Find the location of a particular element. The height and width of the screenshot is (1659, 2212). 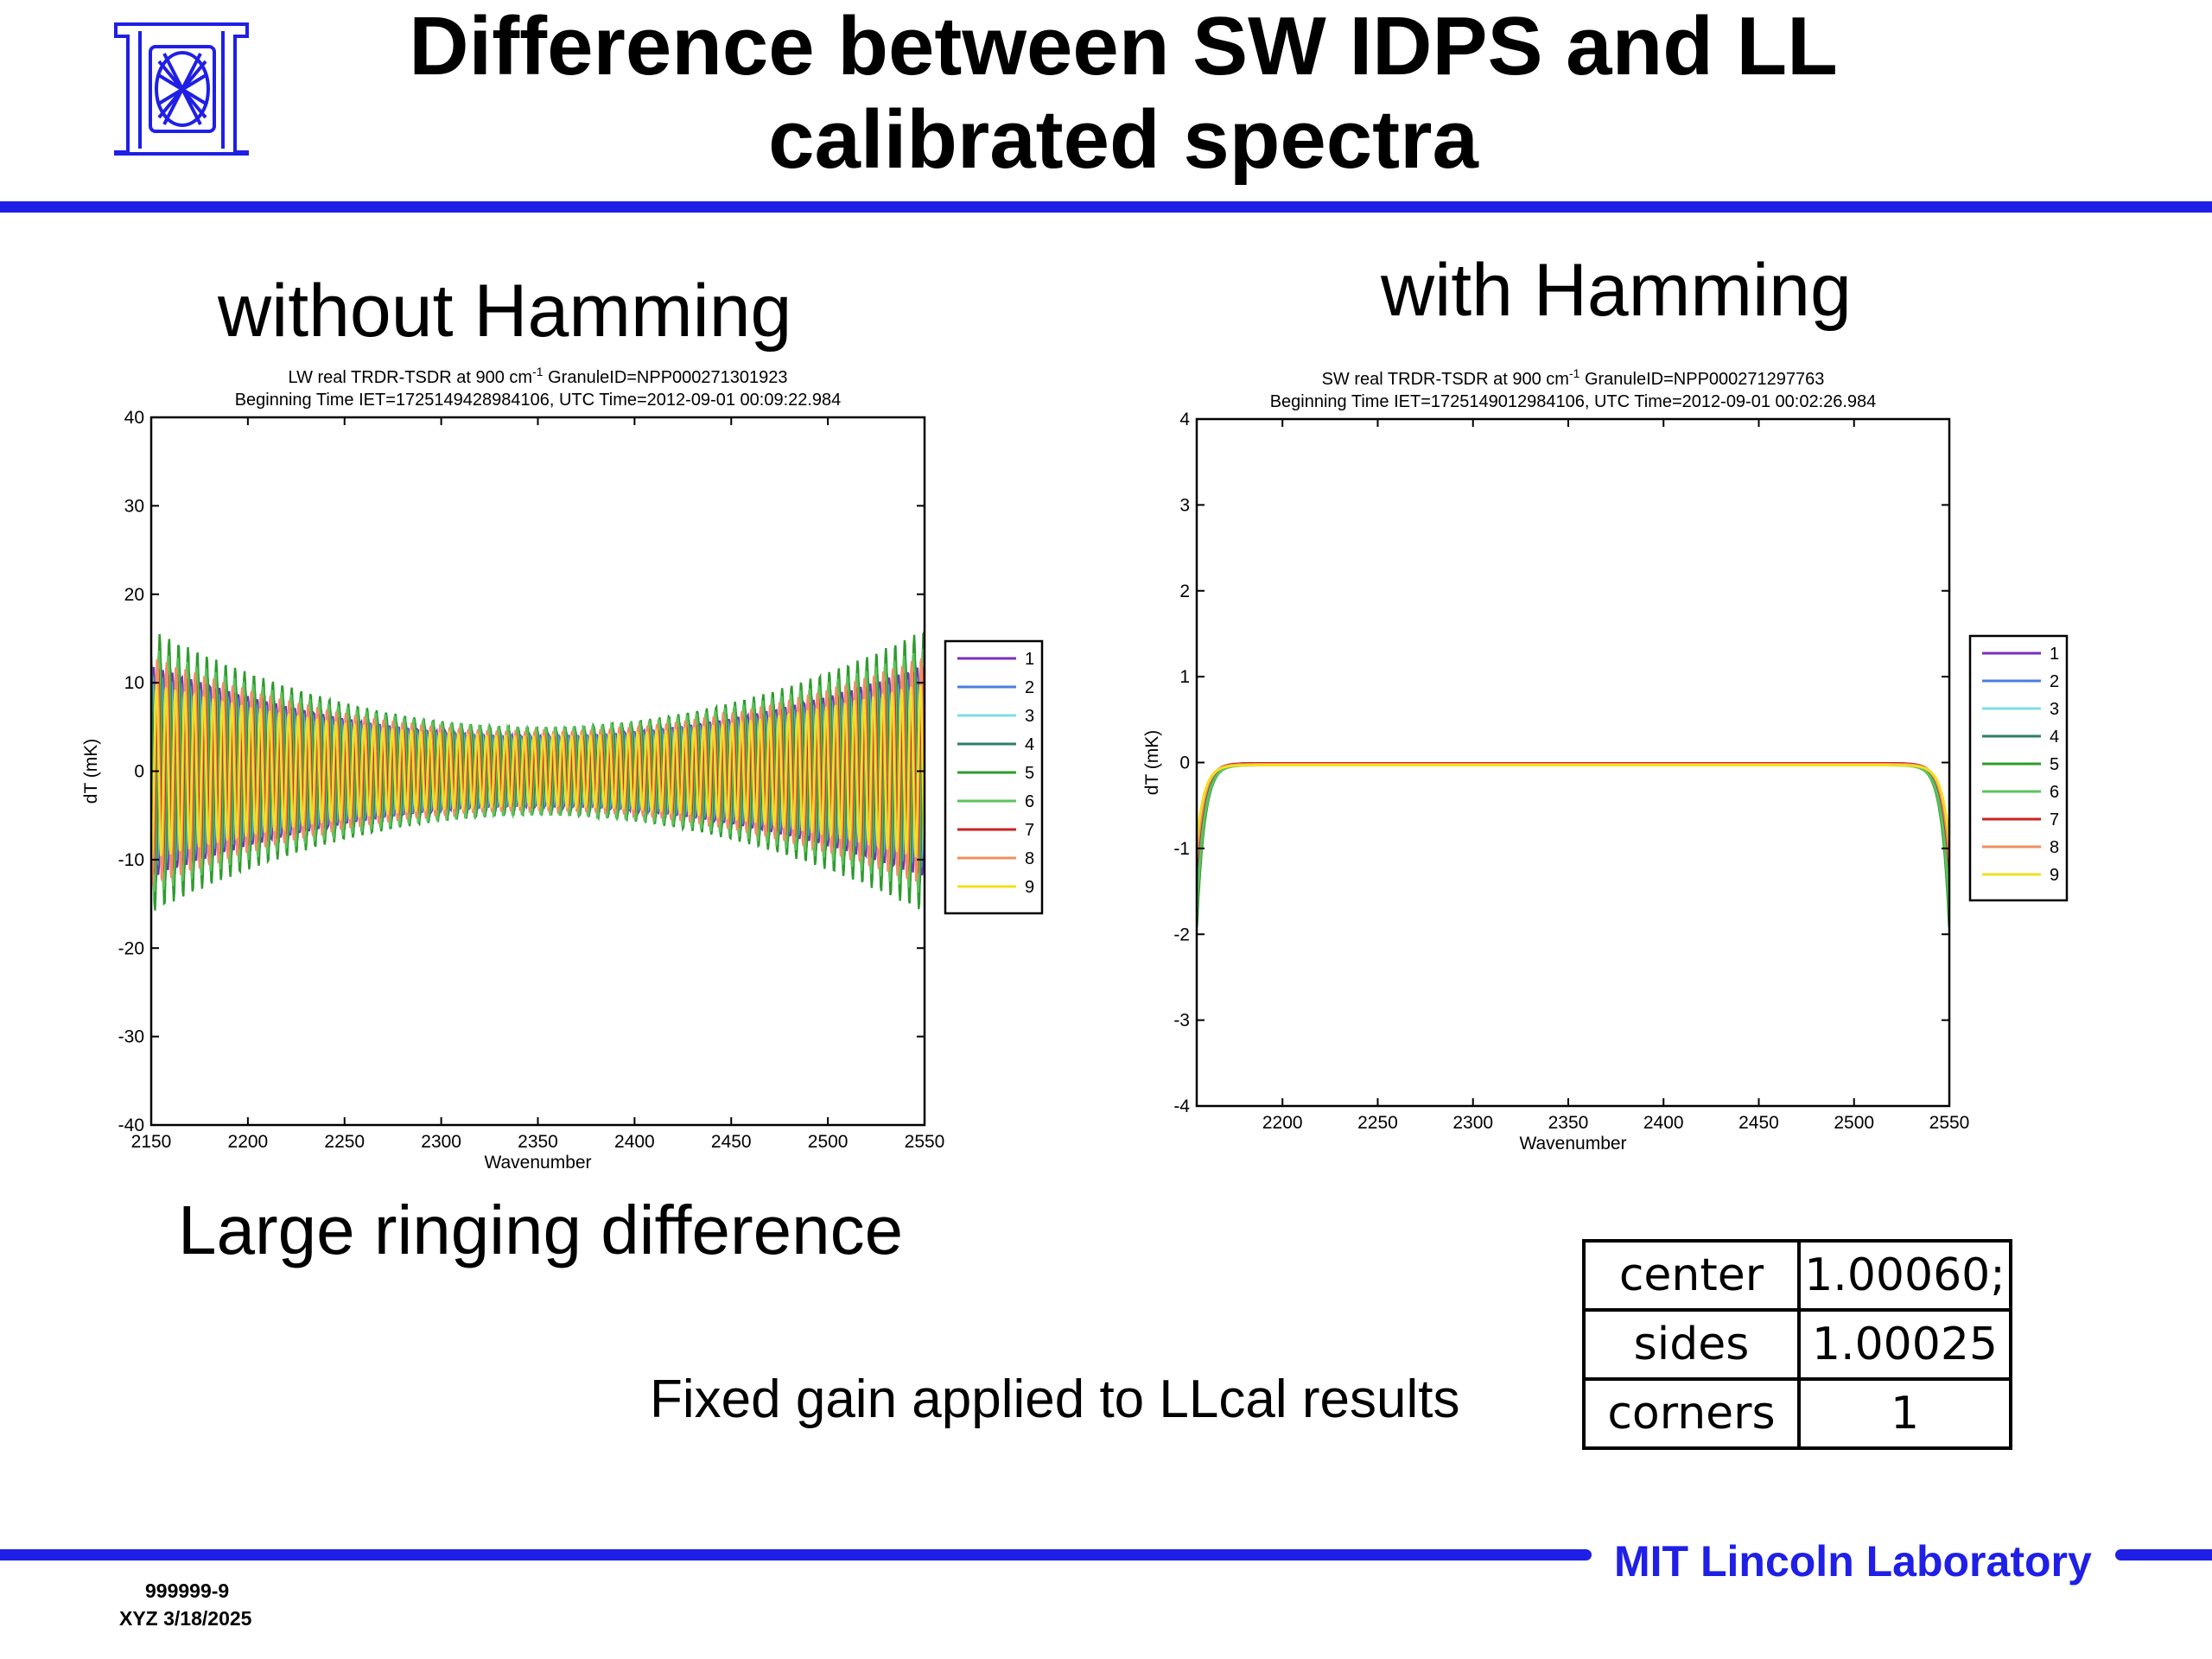

y-tick-label: -30 is located at coordinates (131, 1037).